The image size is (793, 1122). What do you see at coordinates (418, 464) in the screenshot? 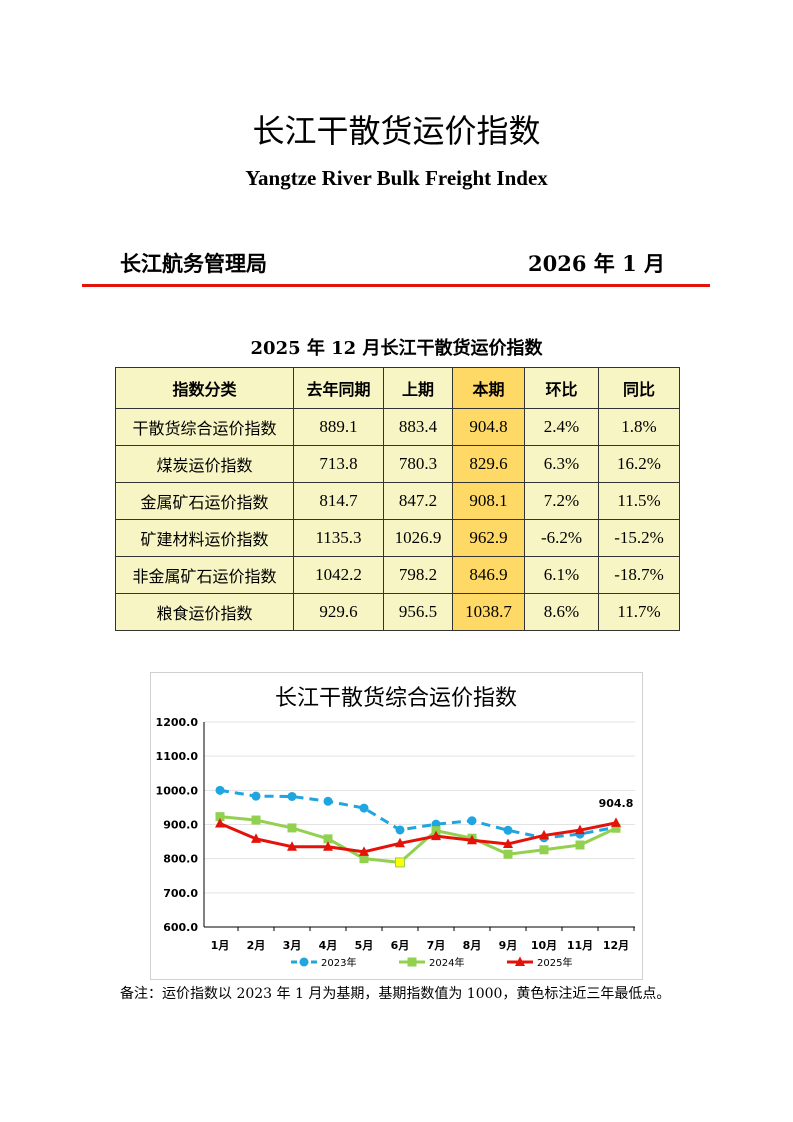
I see `table-cell: 780.3` at bounding box center [418, 464].